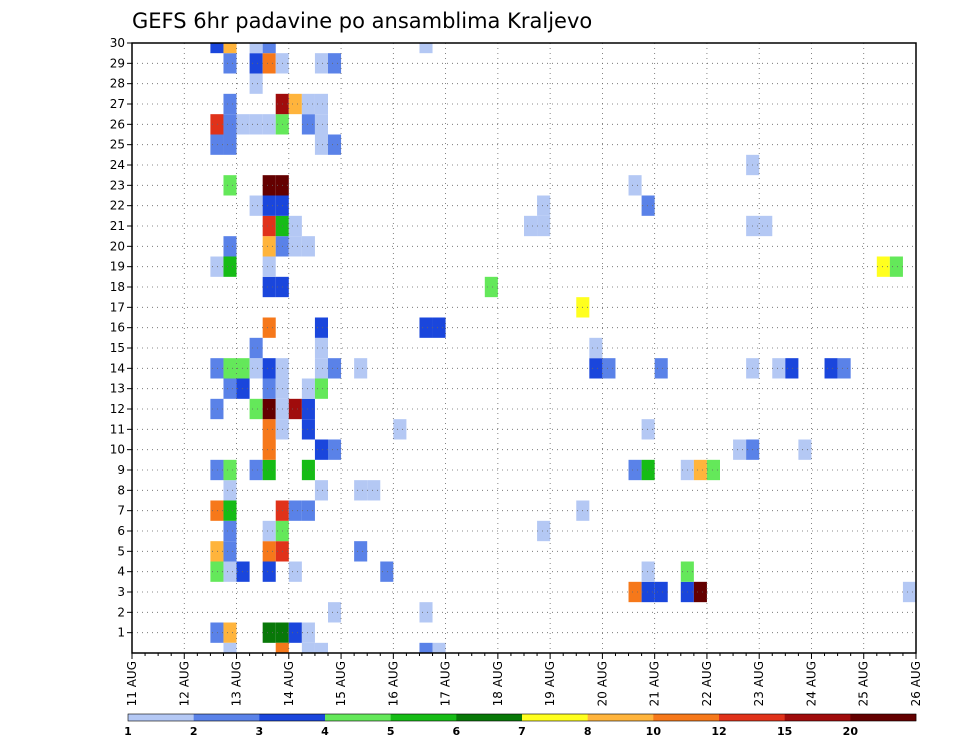 The image size is (960, 742). Describe the element at coordinates (117, 84) in the screenshot. I see `y-tick-label: 28` at that location.